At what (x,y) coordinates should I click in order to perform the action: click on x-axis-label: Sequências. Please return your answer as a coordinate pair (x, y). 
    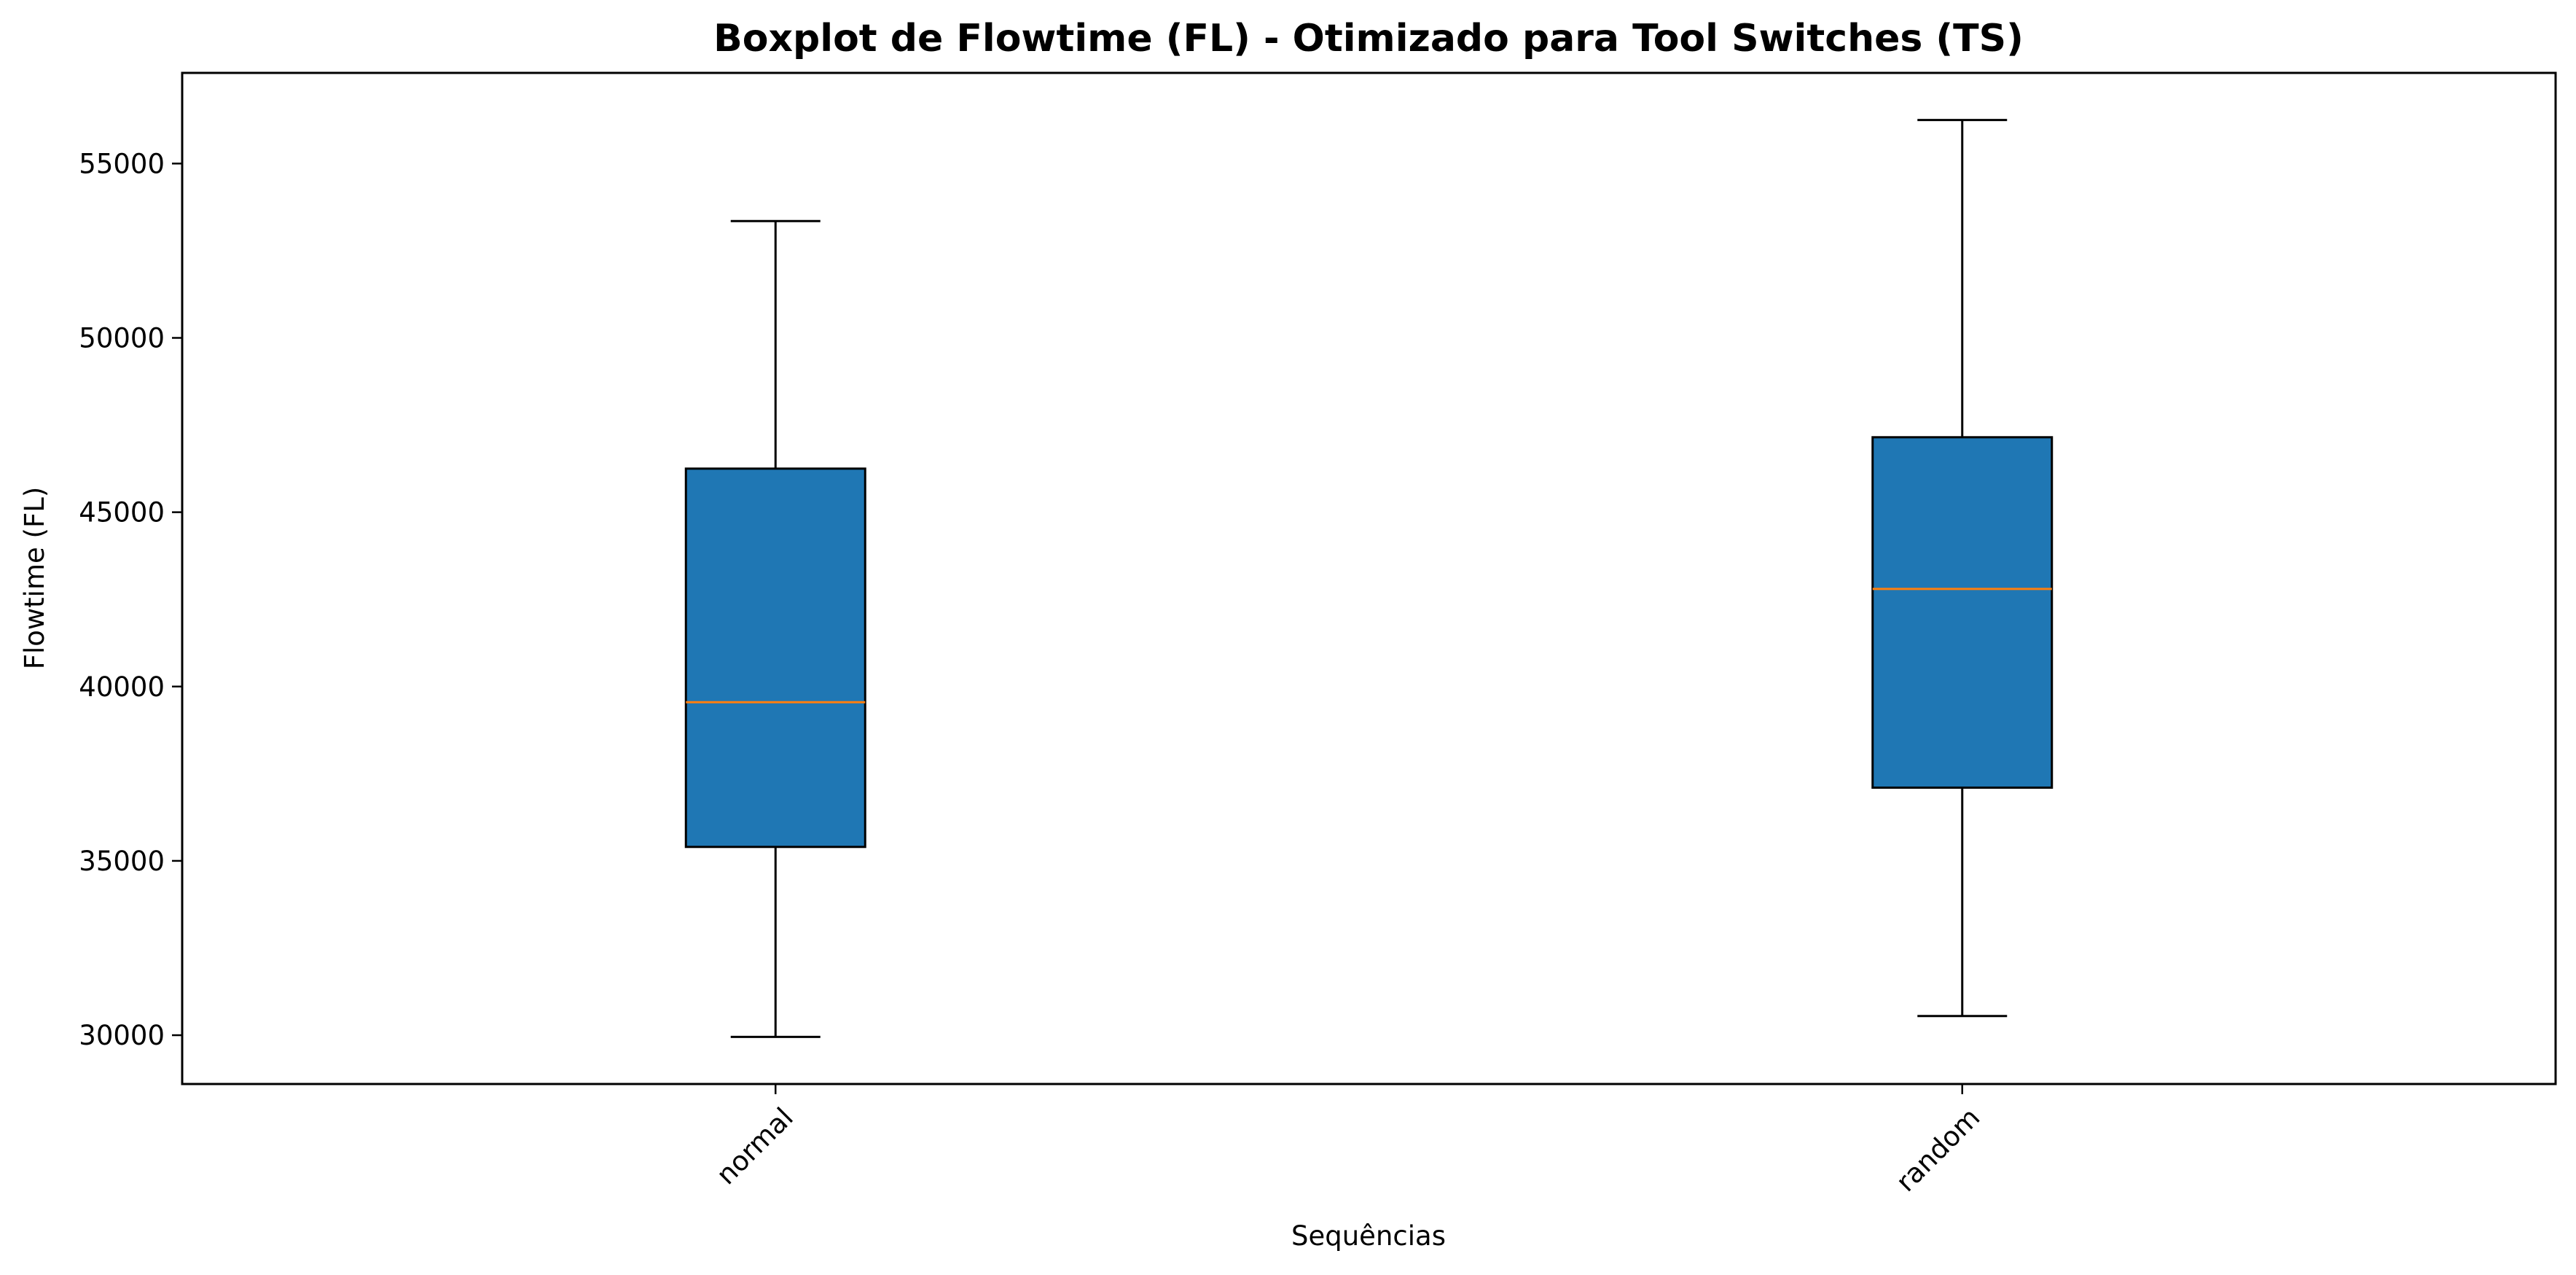
    Looking at the image, I should click on (1368, 1236).